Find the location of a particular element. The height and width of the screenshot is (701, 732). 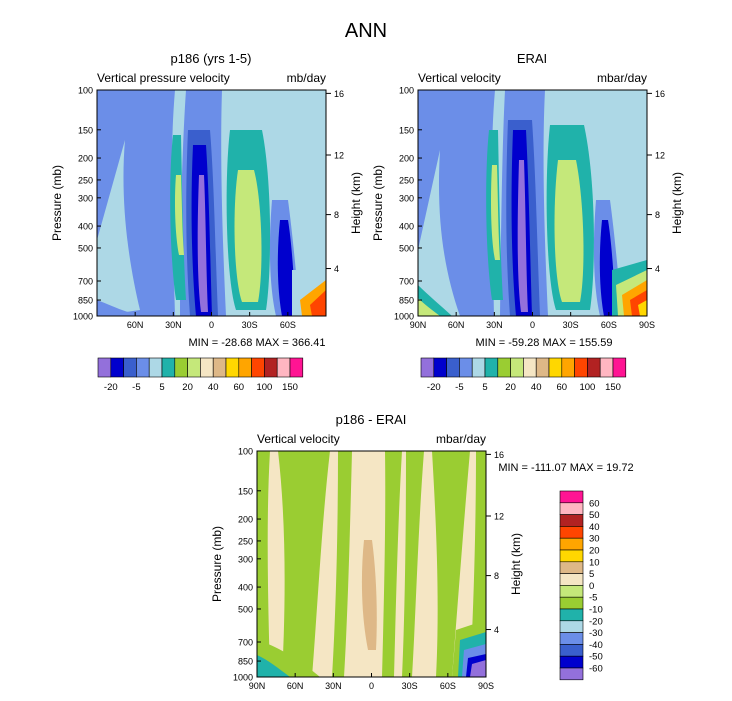

panel-test-contours is located at coordinates (211, 203).